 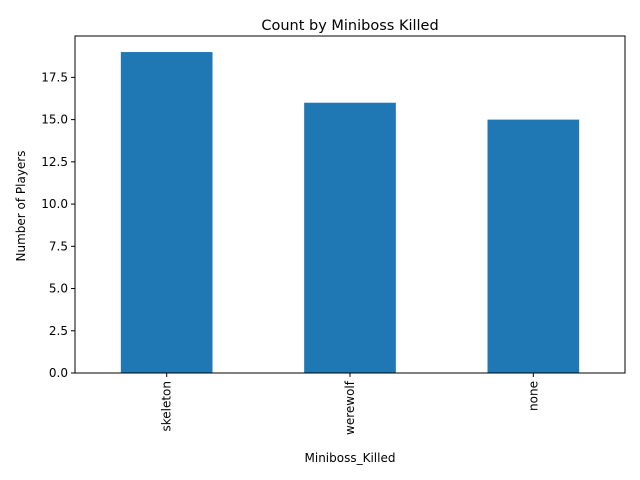 I want to click on y-tick-label: 15.0, so click(x=54, y=120).